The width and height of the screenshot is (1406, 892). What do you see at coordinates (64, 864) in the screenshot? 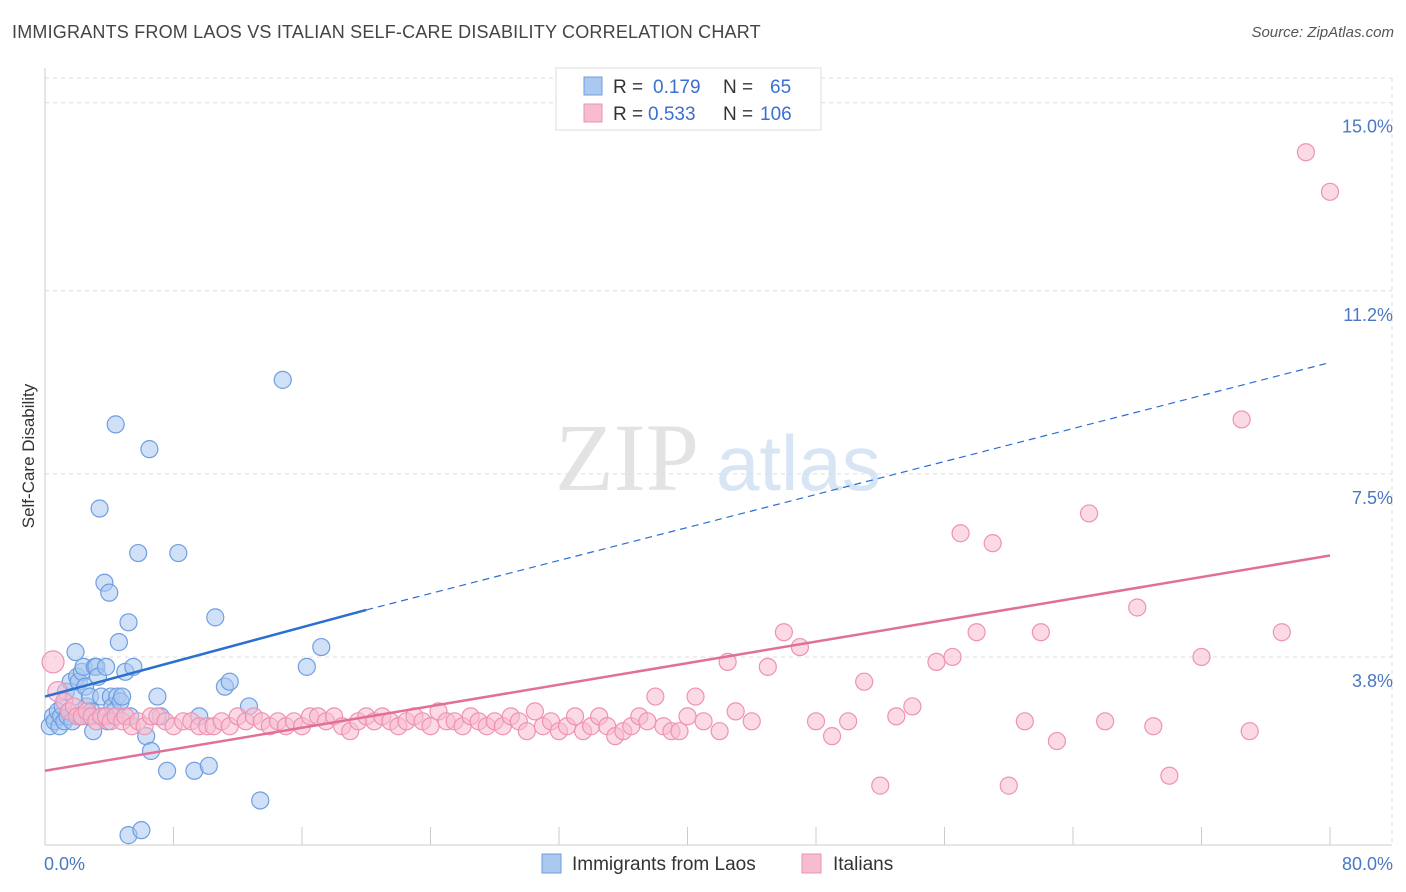
I see `x-tick-label: 0.0%` at bounding box center [64, 864].